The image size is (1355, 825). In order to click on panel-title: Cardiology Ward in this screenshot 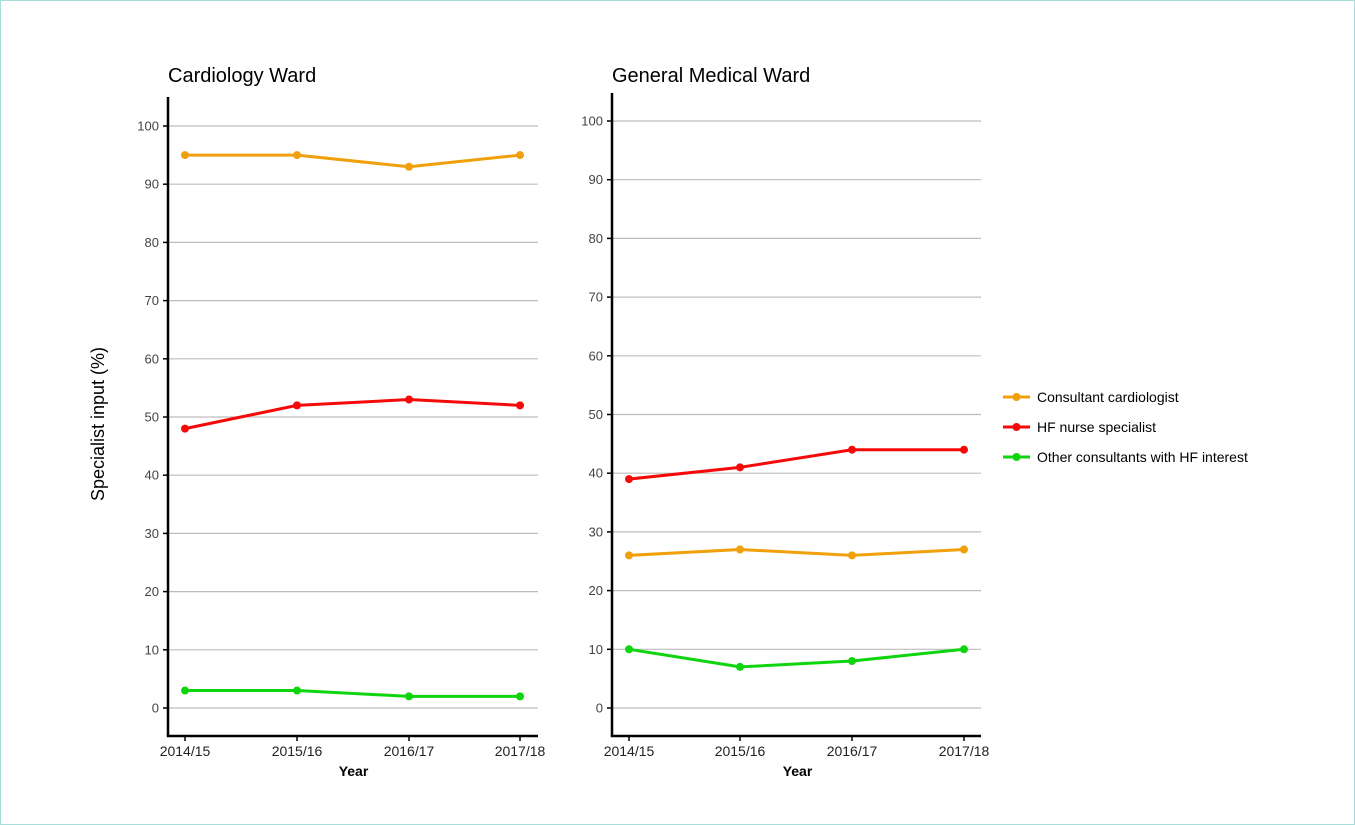, I will do `click(242, 76)`.